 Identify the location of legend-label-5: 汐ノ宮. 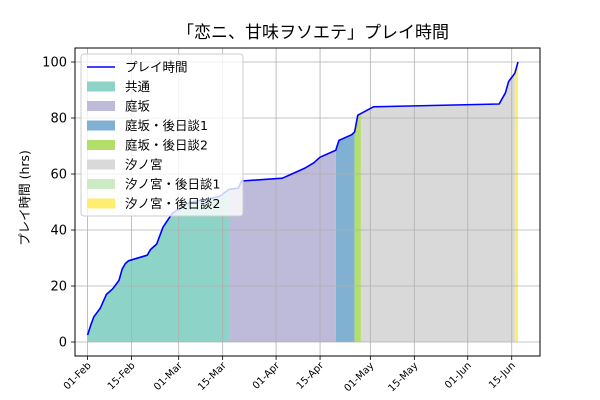
(144, 164).